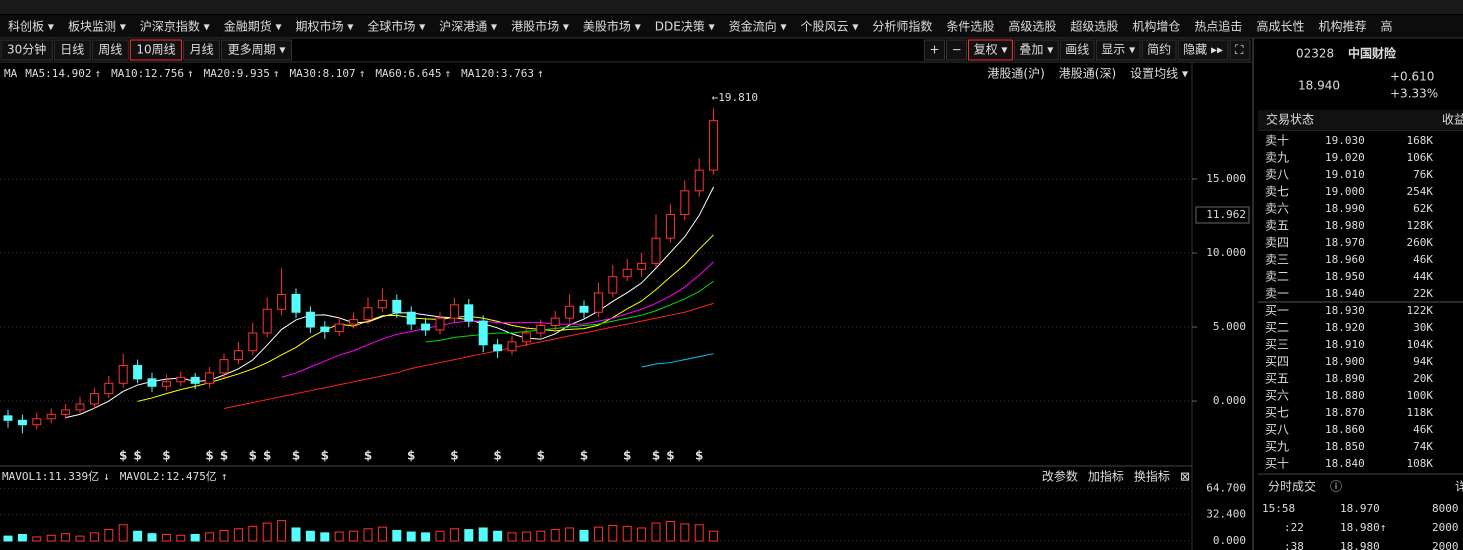 This screenshot has width=1463, height=550. Describe the element at coordinates (224, 476) in the screenshot. I see `vol-arrow: ↑` at that location.